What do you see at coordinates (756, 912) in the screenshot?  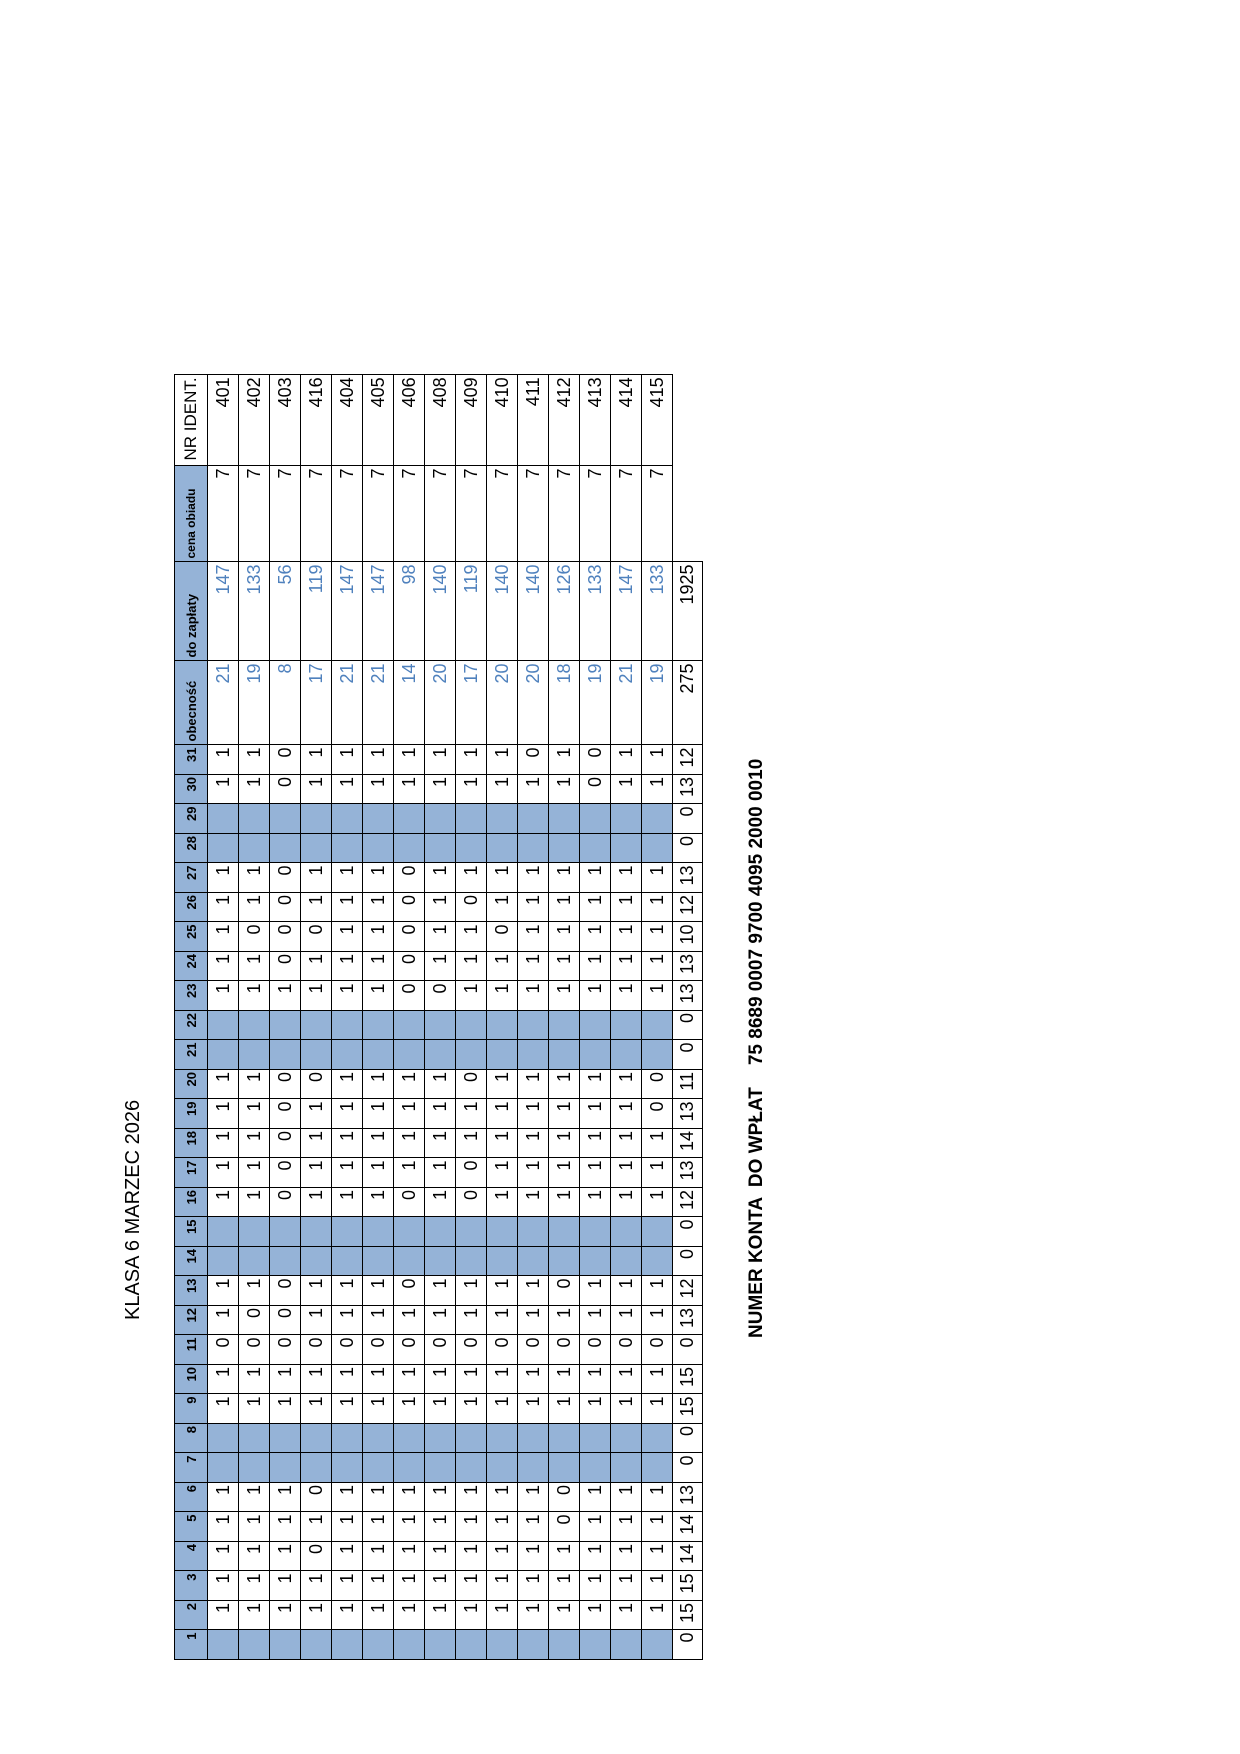 I see `account-number: 75 8689 0007 9700 4095 2000 0010` at bounding box center [756, 912].